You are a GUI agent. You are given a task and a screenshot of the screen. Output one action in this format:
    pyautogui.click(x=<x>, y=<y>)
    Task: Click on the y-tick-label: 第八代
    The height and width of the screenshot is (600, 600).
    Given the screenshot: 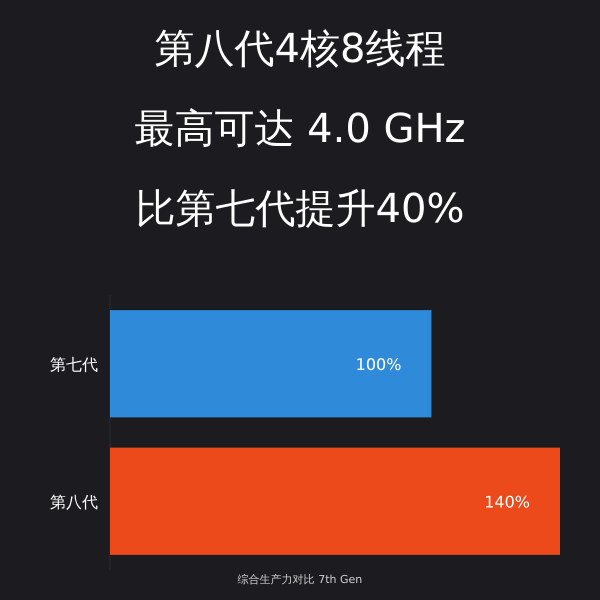 What is the action you would take?
    pyautogui.click(x=74, y=502)
    